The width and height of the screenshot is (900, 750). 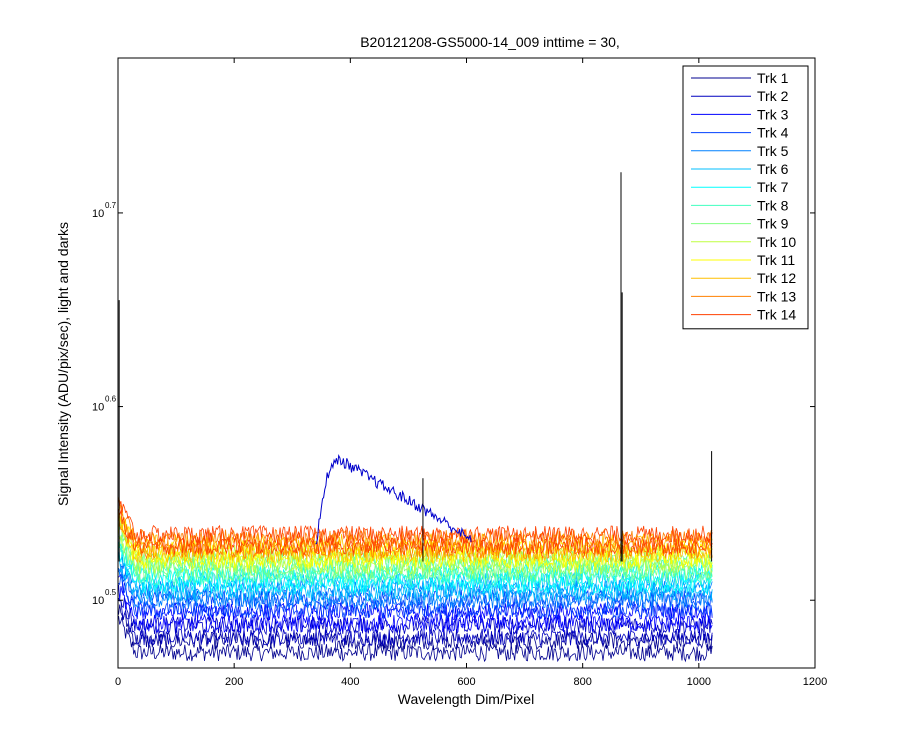 I want to click on series-line-trk-11-a, so click(x=415, y=546).